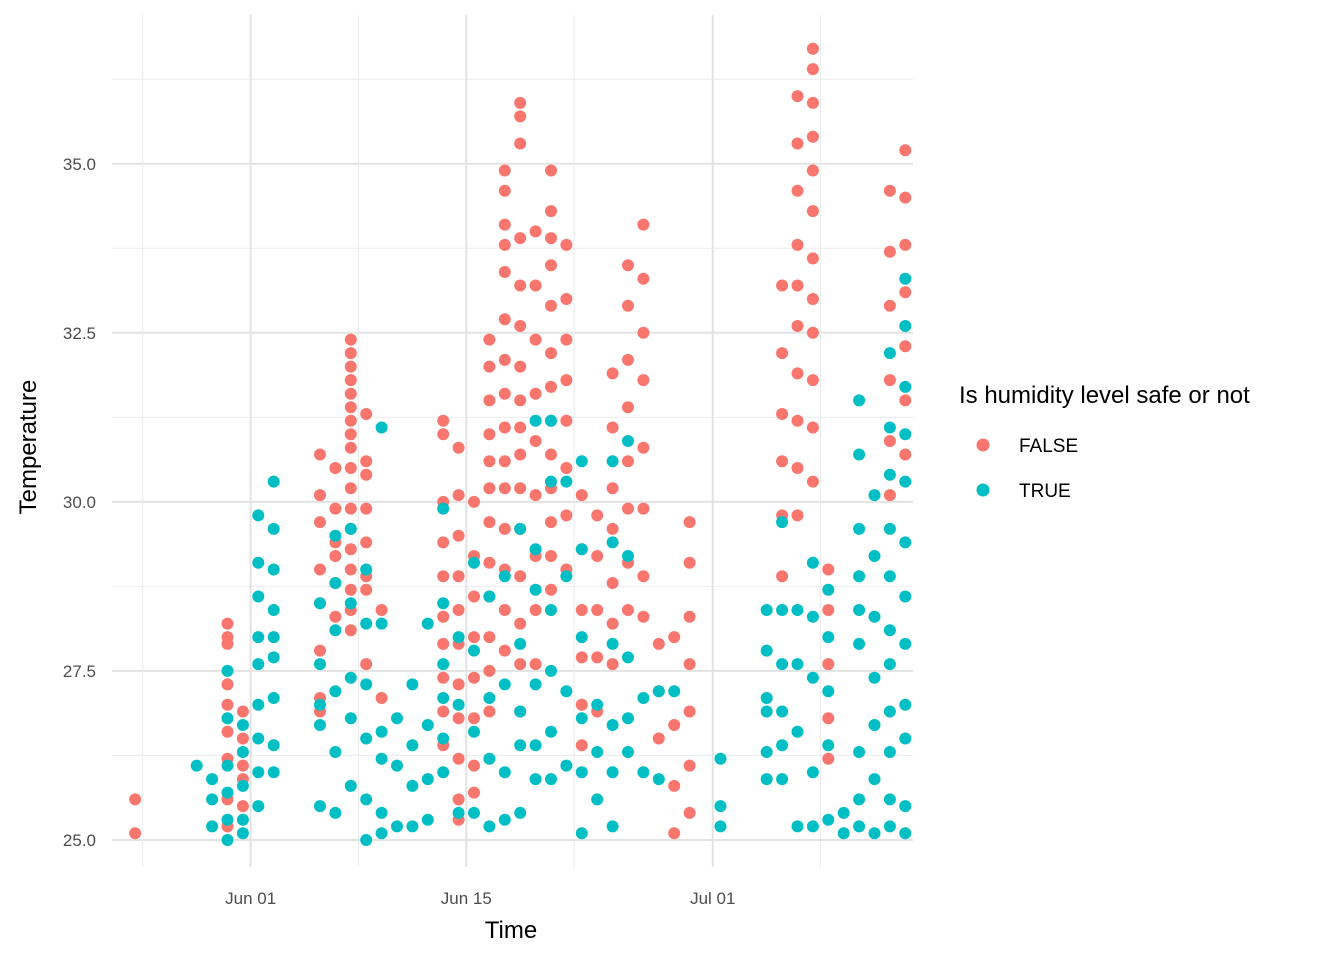 The height and width of the screenshot is (960, 1344). Describe the element at coordinates (79, 671) in the screenshot. I see `y-tick-label: 27.5` at that location.